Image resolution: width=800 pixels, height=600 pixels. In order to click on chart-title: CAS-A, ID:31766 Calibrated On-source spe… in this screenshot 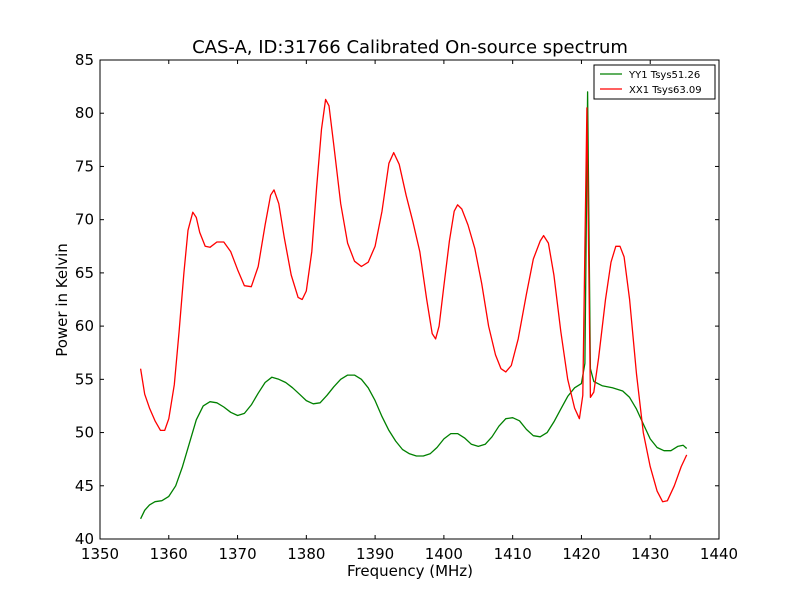, I will do `click(410, 47)`.